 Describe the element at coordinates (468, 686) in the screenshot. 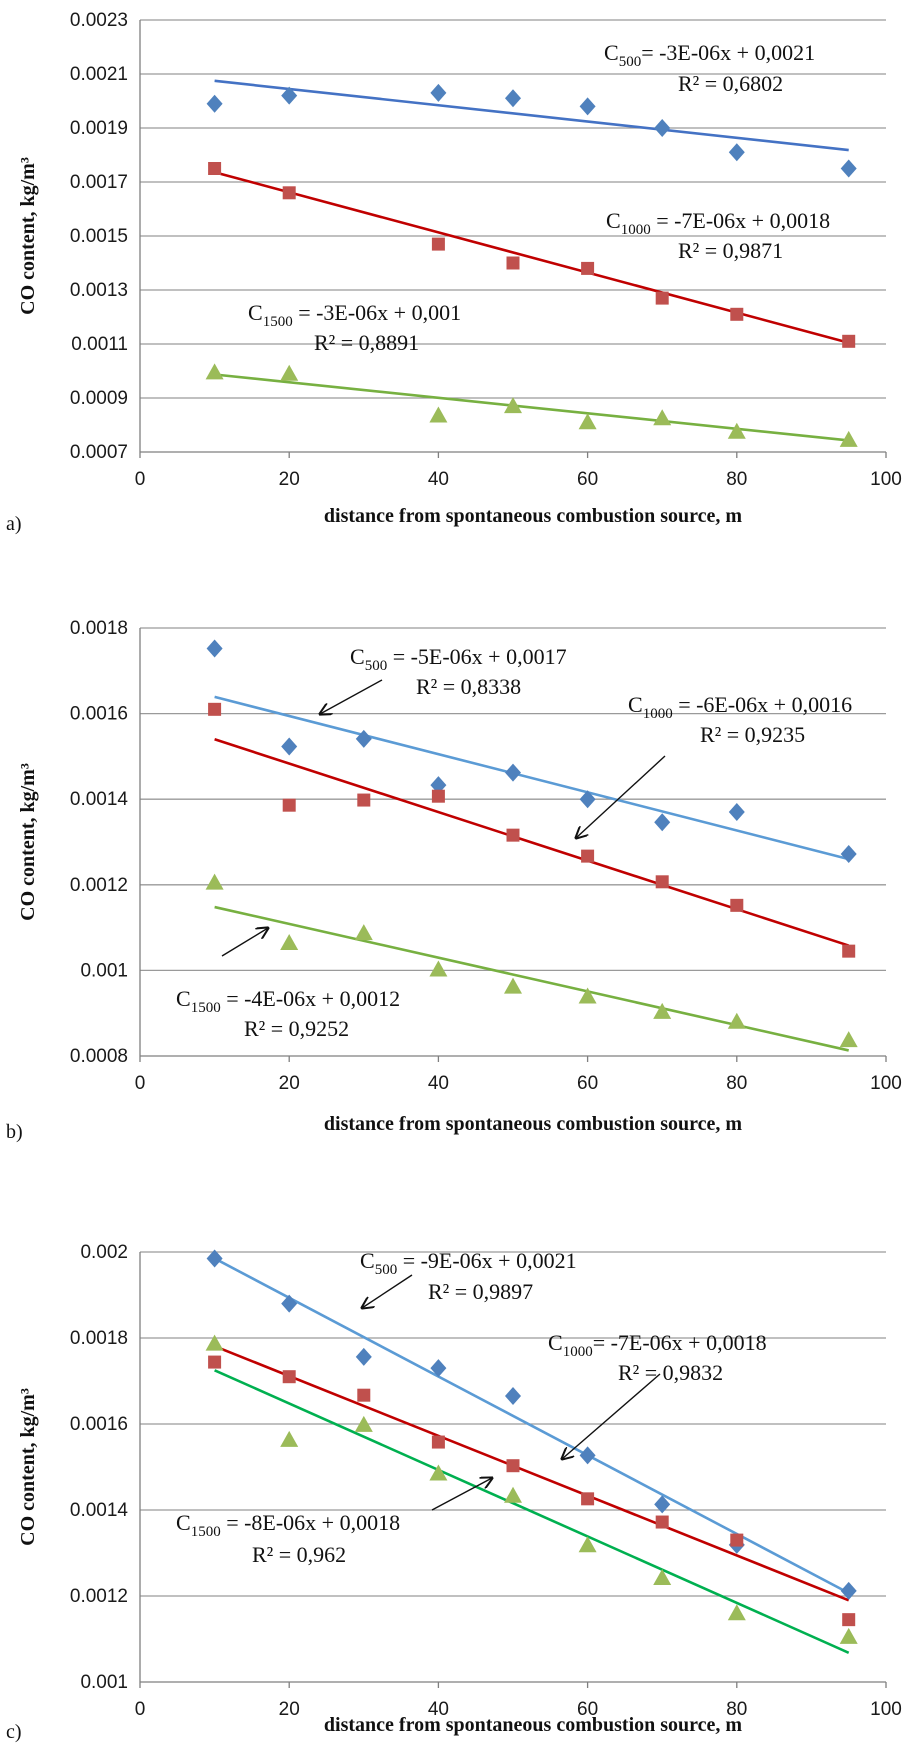

I see `r-squared-text: R² = 0,8338` at that location.